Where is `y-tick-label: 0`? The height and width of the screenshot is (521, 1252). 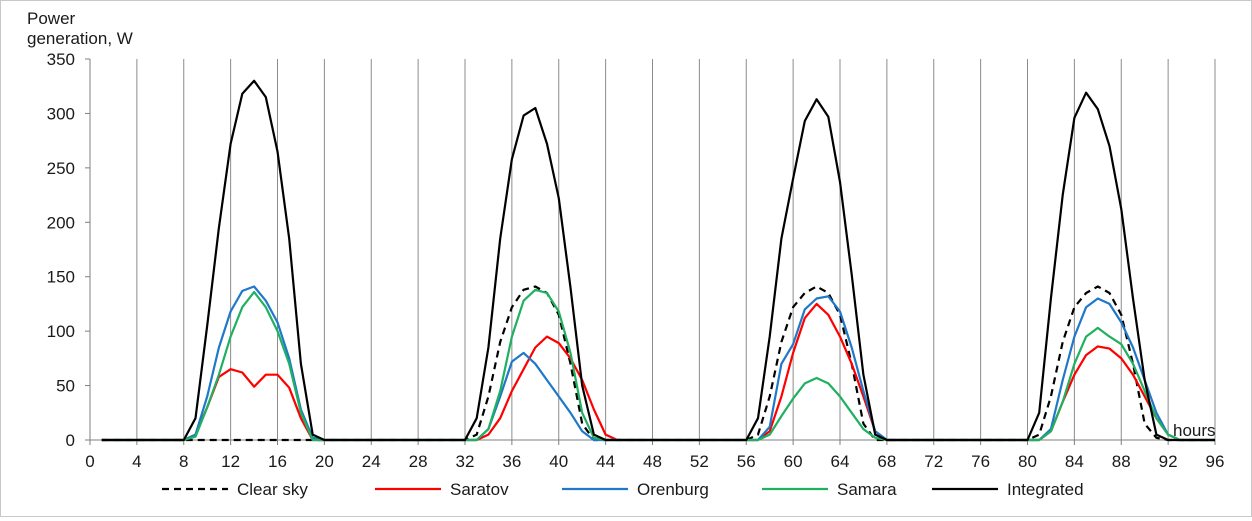
y-tick-label: 0 is located at coordinates (70, 440).